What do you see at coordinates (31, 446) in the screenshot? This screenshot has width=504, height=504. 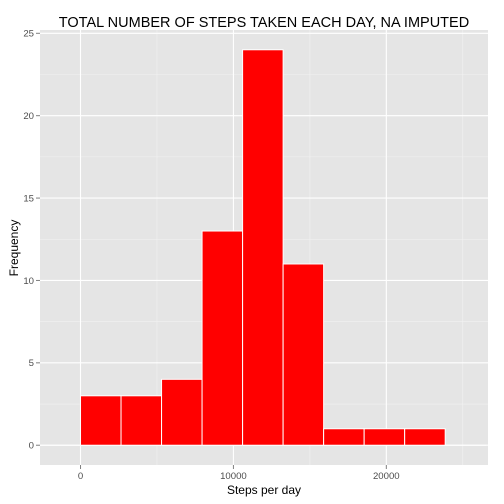 I see `y-tick-label: 0` at bounding box center [31, 446].